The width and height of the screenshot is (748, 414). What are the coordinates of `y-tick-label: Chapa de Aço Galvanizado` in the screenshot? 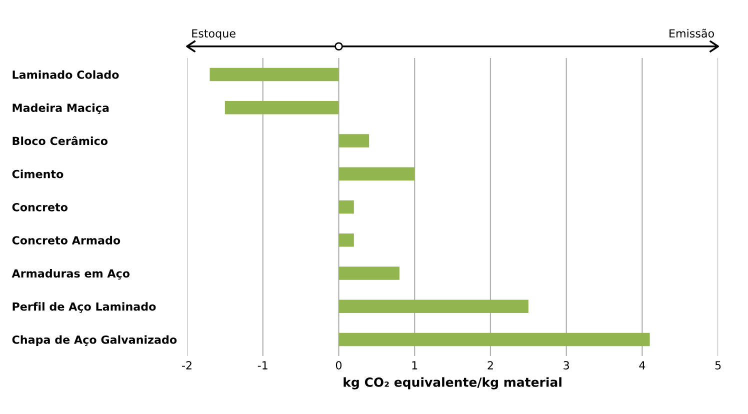 It's located at (94, 340).